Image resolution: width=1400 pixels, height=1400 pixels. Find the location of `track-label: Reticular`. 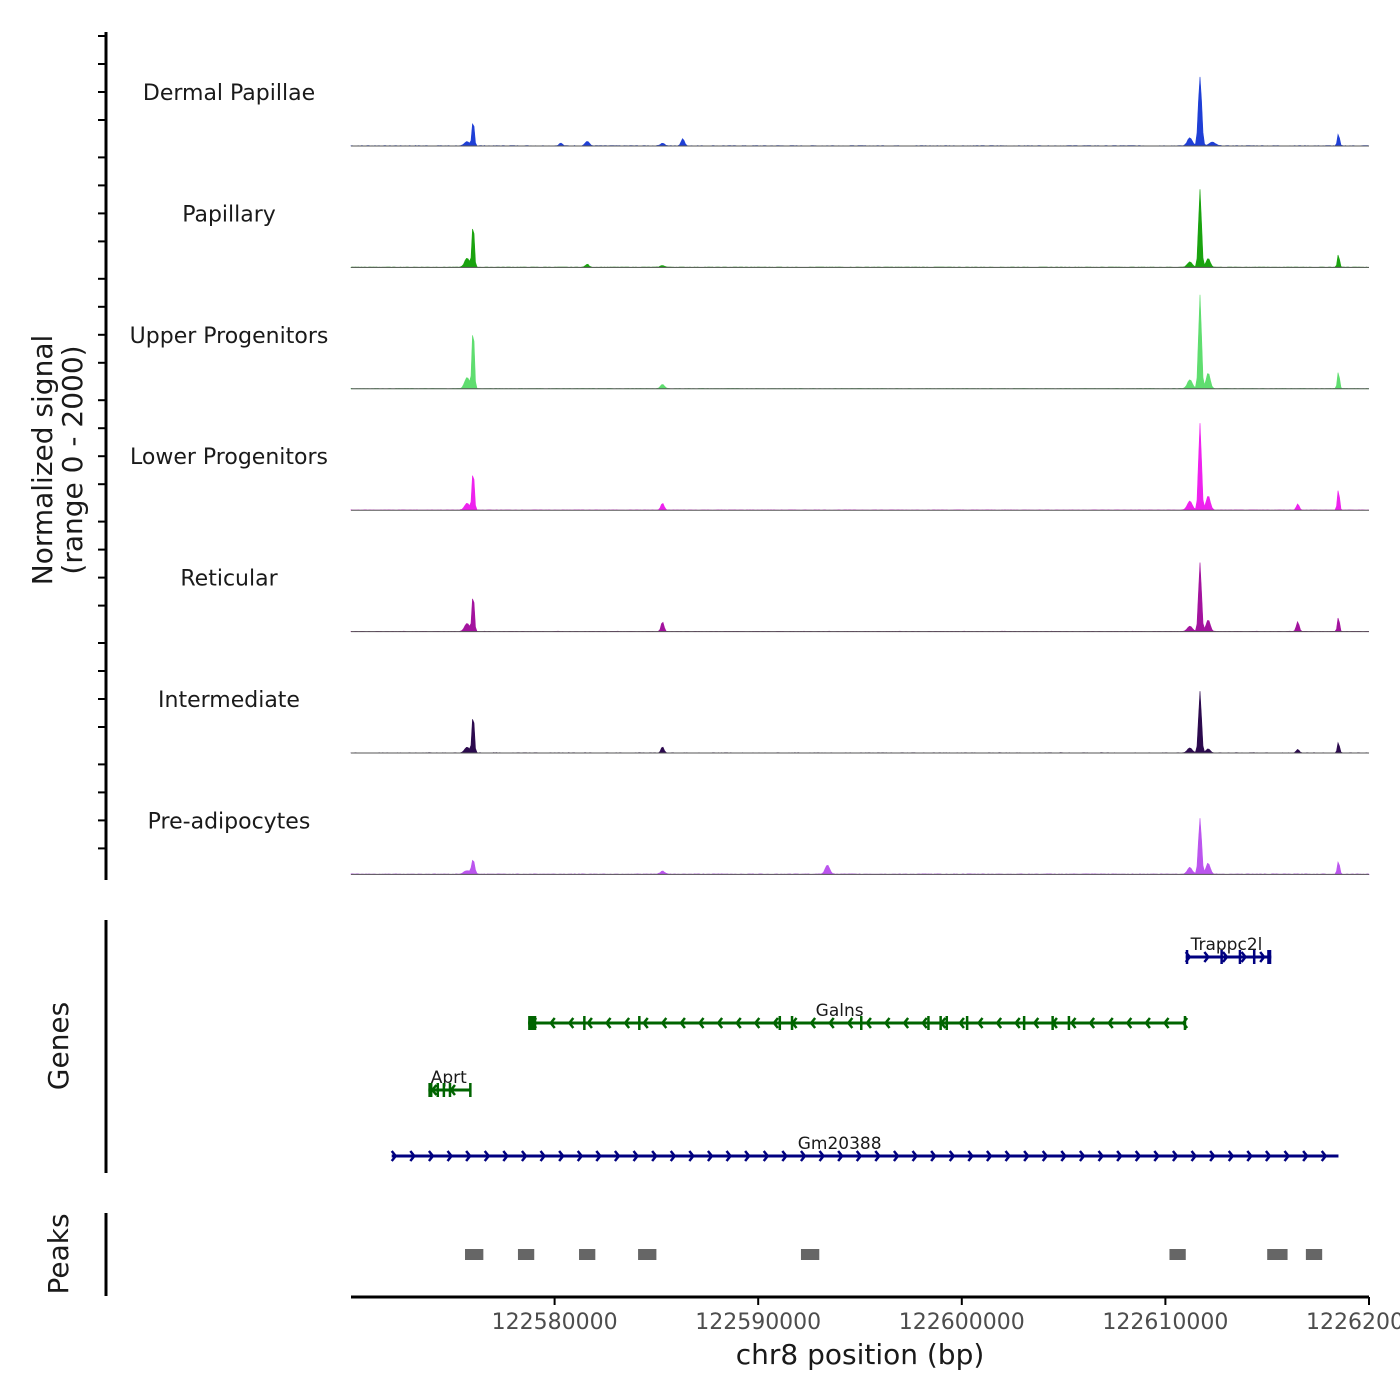

track-label: Reticular is located at coordinates (229, 579).